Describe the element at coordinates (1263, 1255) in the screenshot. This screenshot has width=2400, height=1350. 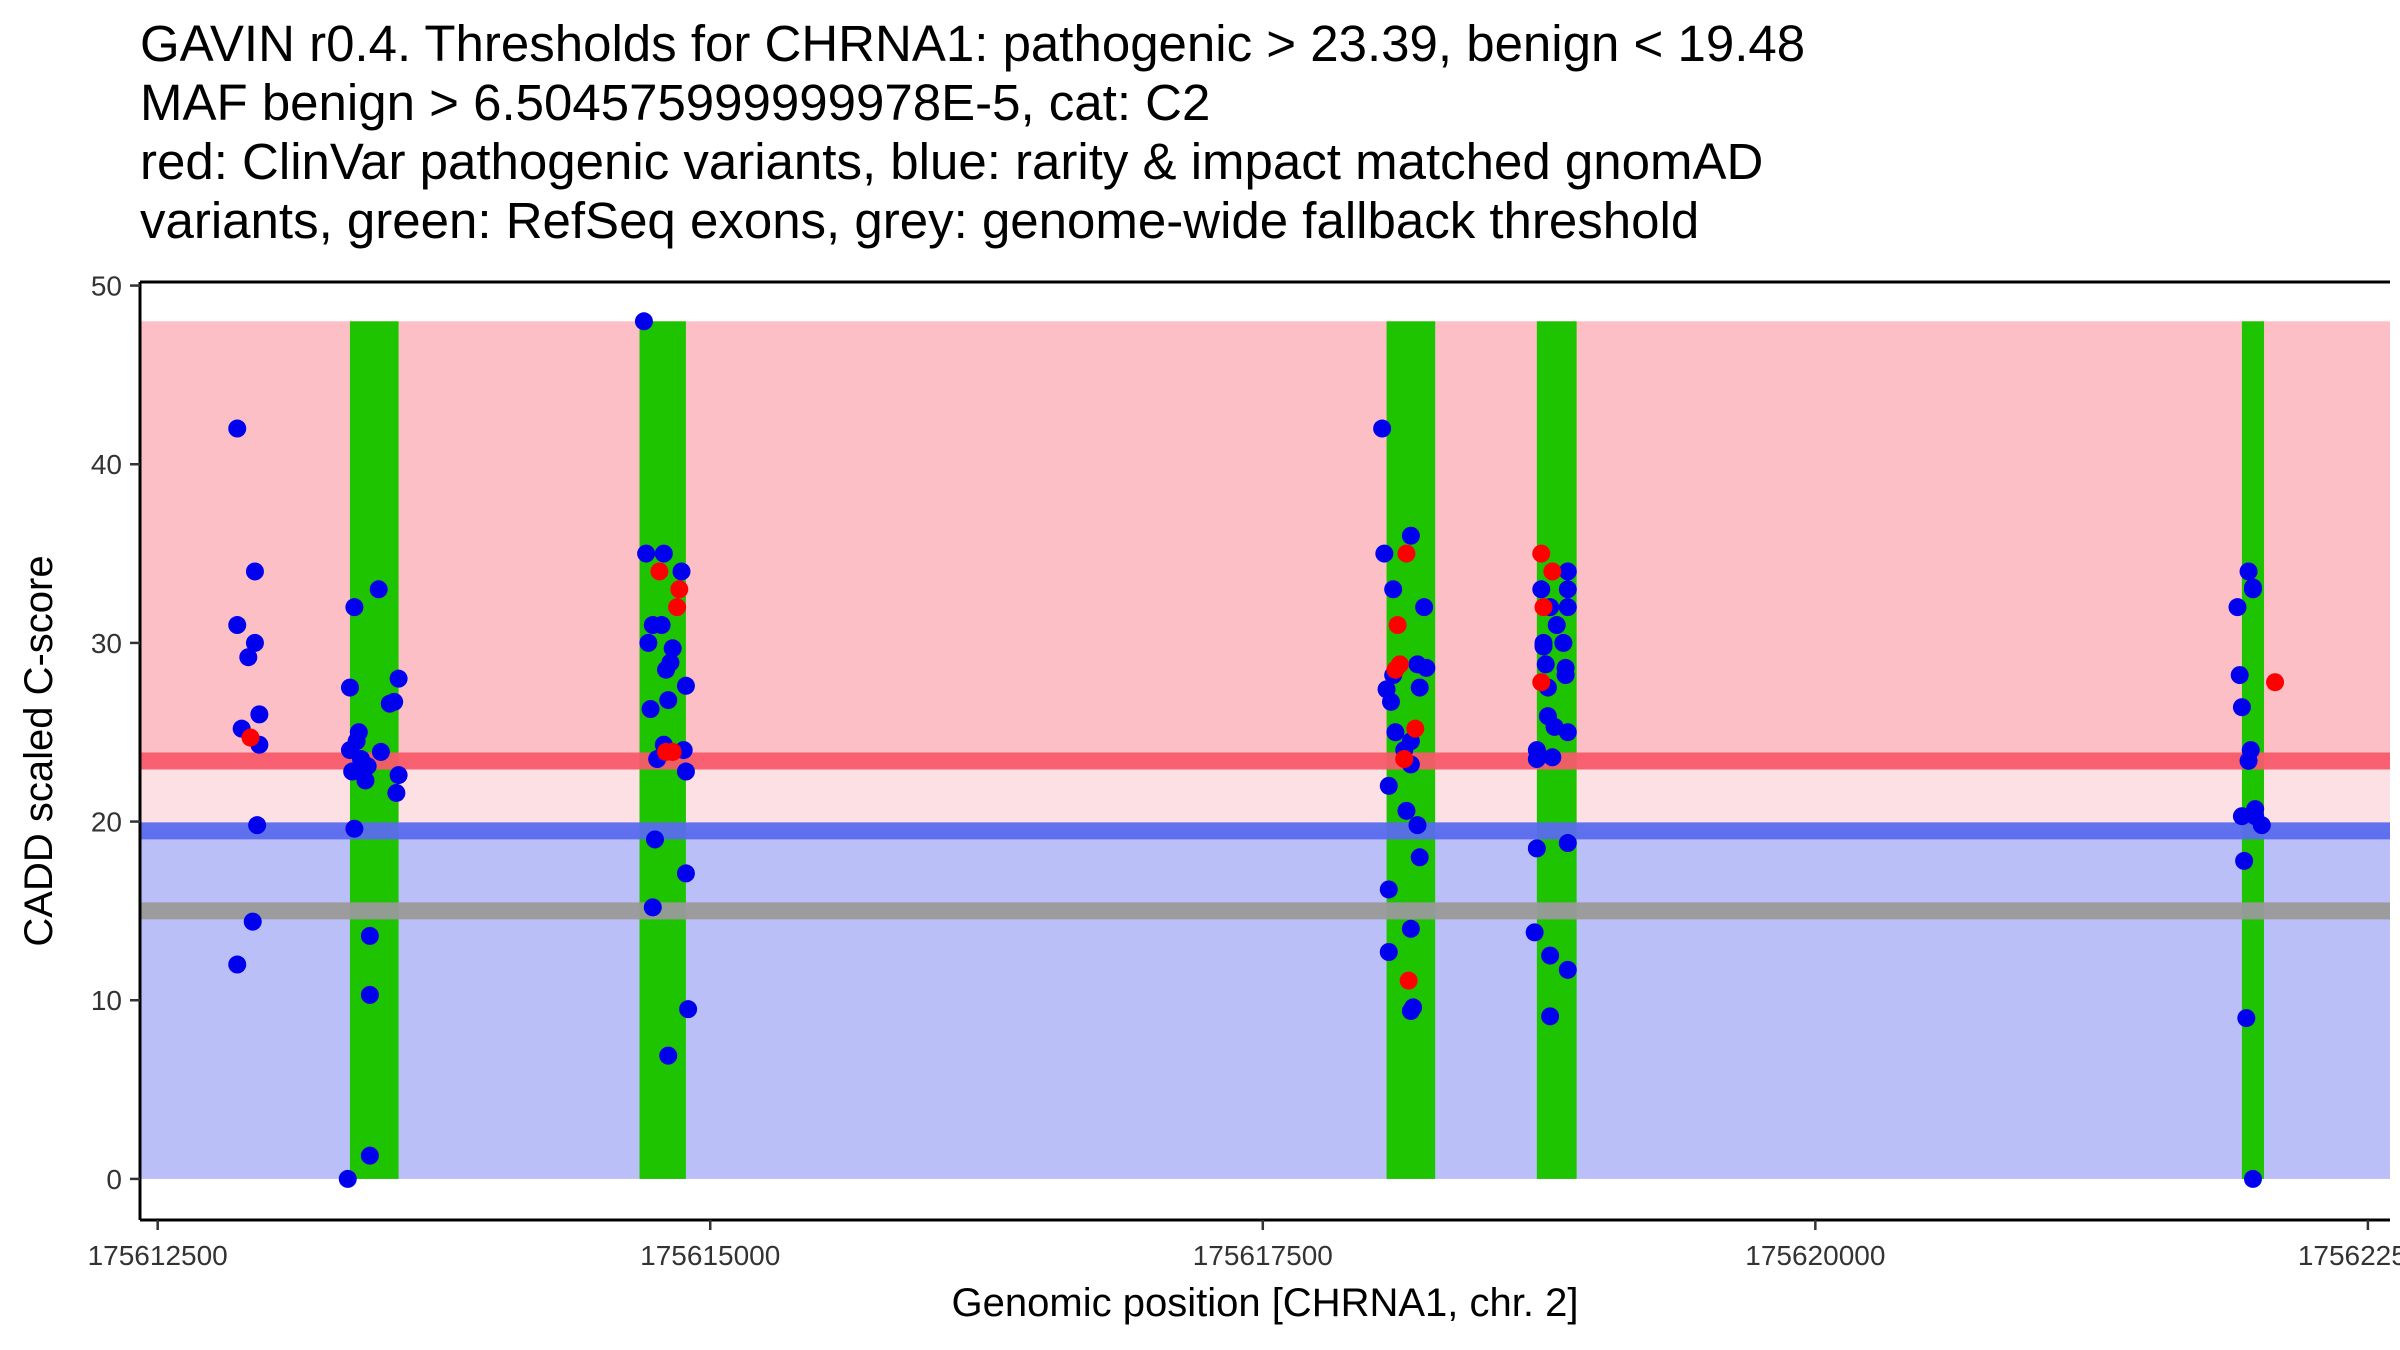
I see `x-tick-label: 175617500` at that location.